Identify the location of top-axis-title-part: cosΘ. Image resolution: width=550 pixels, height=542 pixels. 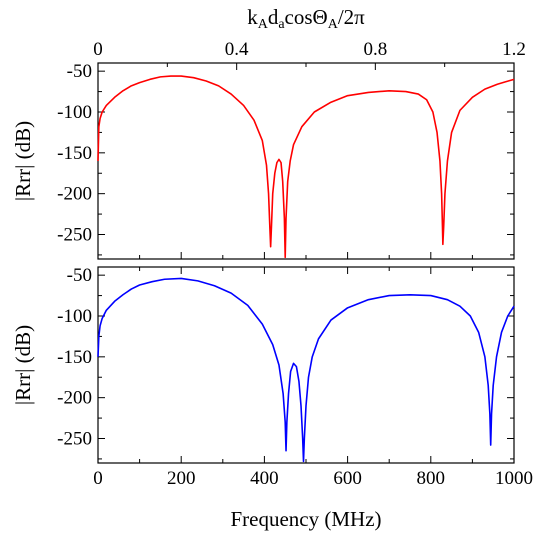
(306, 17).